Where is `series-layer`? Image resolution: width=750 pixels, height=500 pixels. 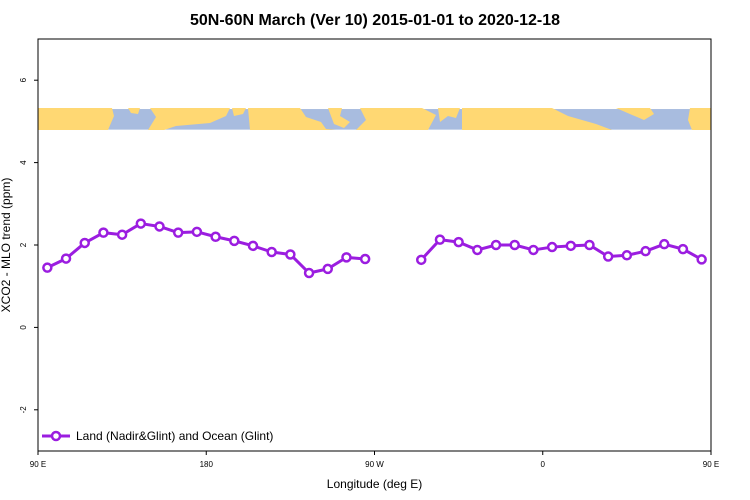 series-layer is located at coordinates (374, 248).